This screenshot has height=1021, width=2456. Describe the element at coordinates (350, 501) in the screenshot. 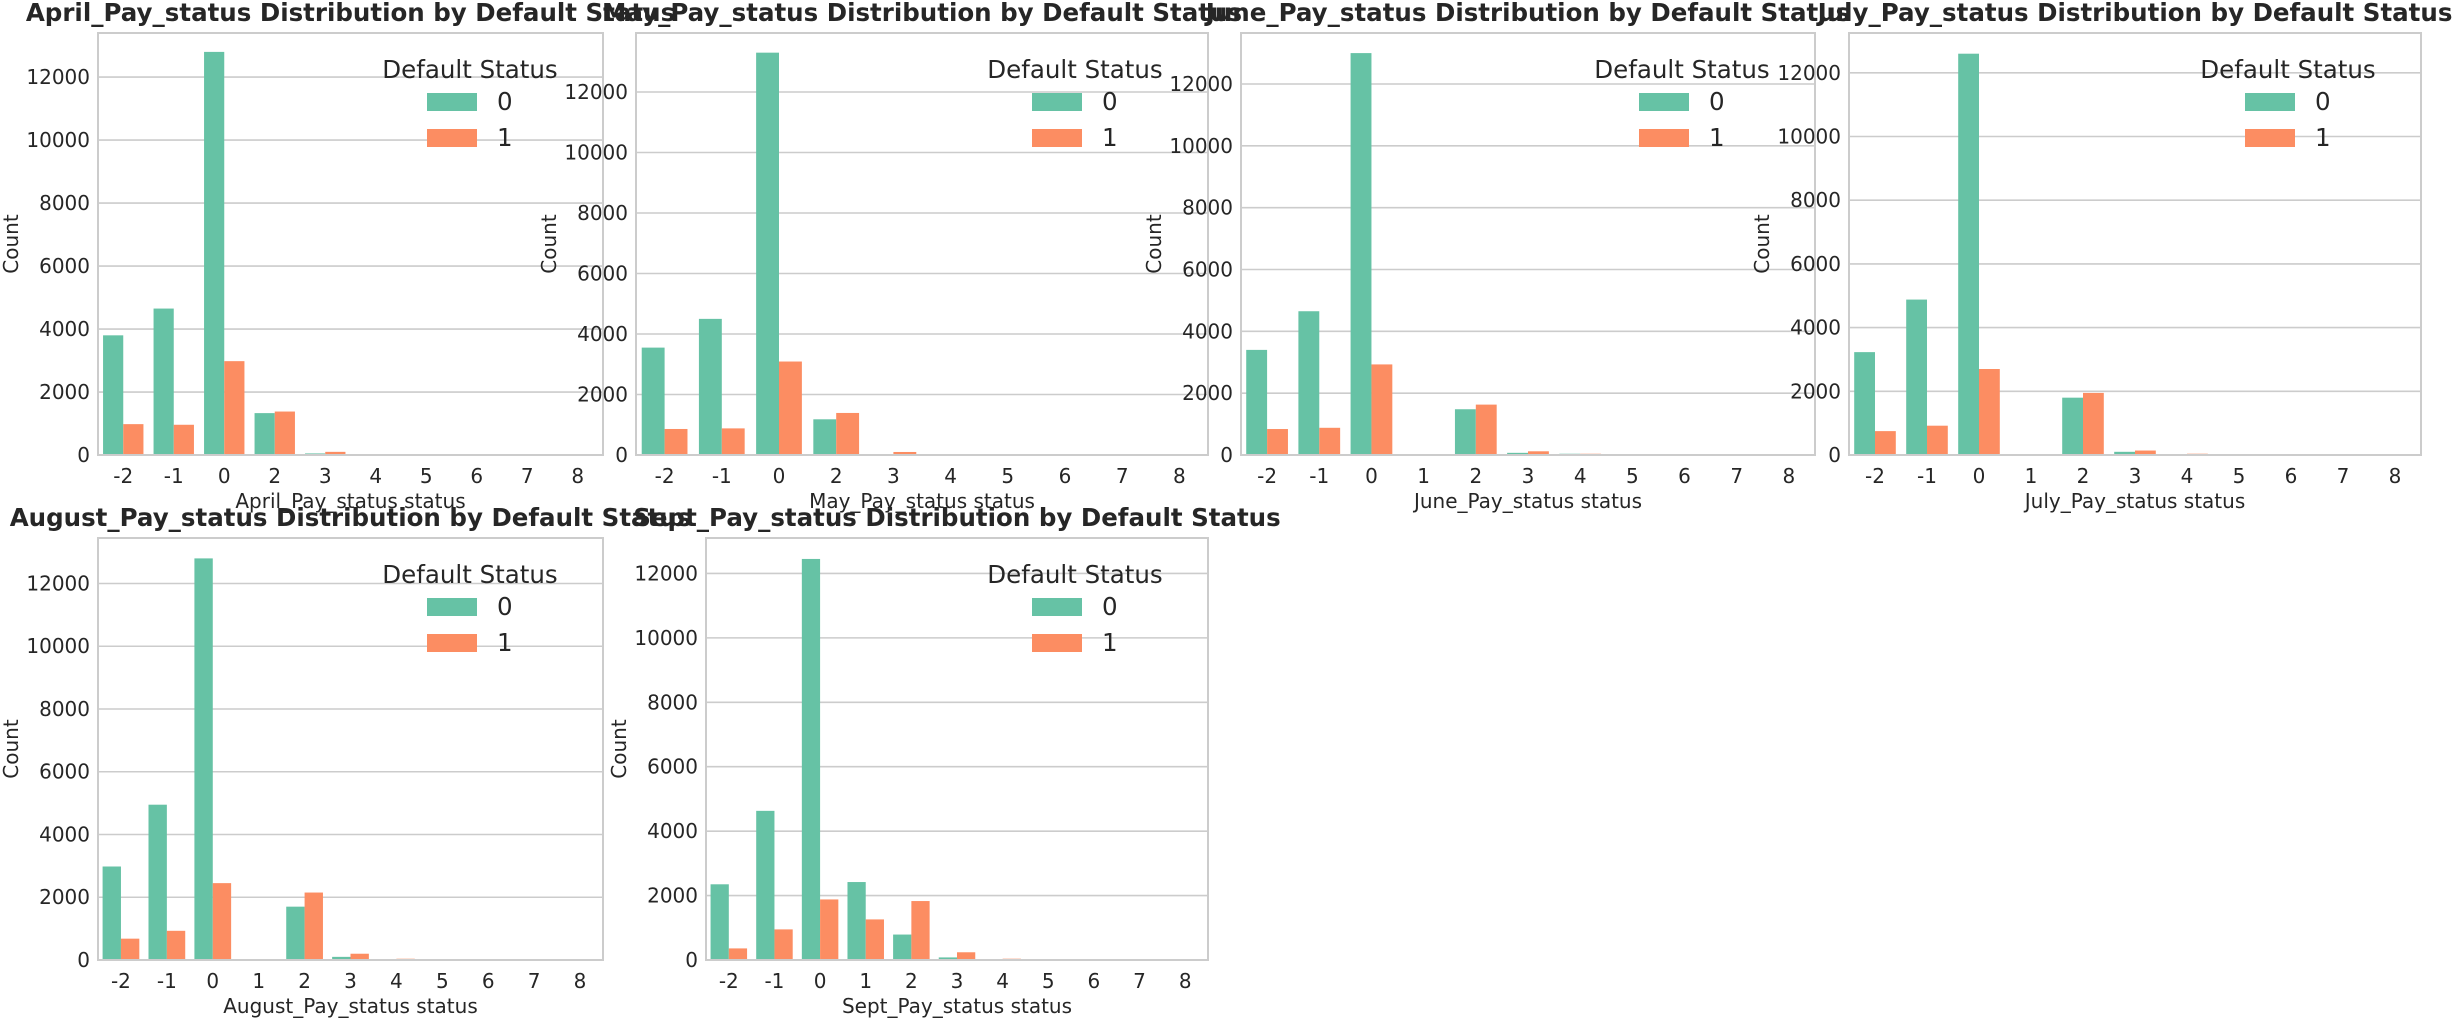

I see `x-axis-label: April_Pay_status status` at that location.